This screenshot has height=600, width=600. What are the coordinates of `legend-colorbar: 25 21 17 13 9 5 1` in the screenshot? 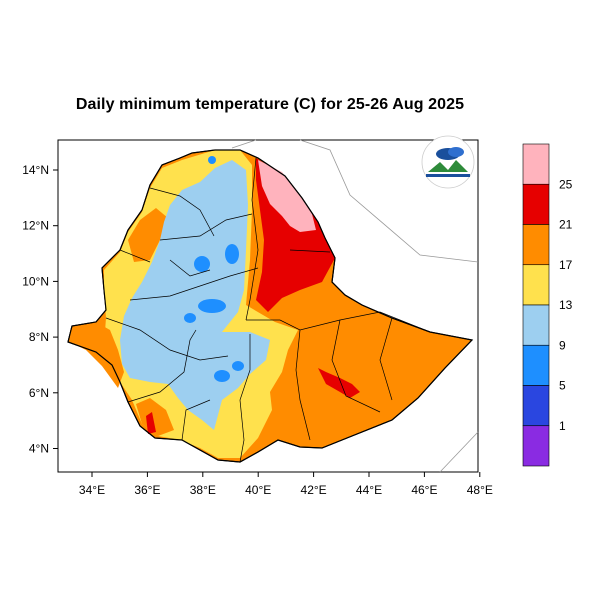 It's located at (547, 305).